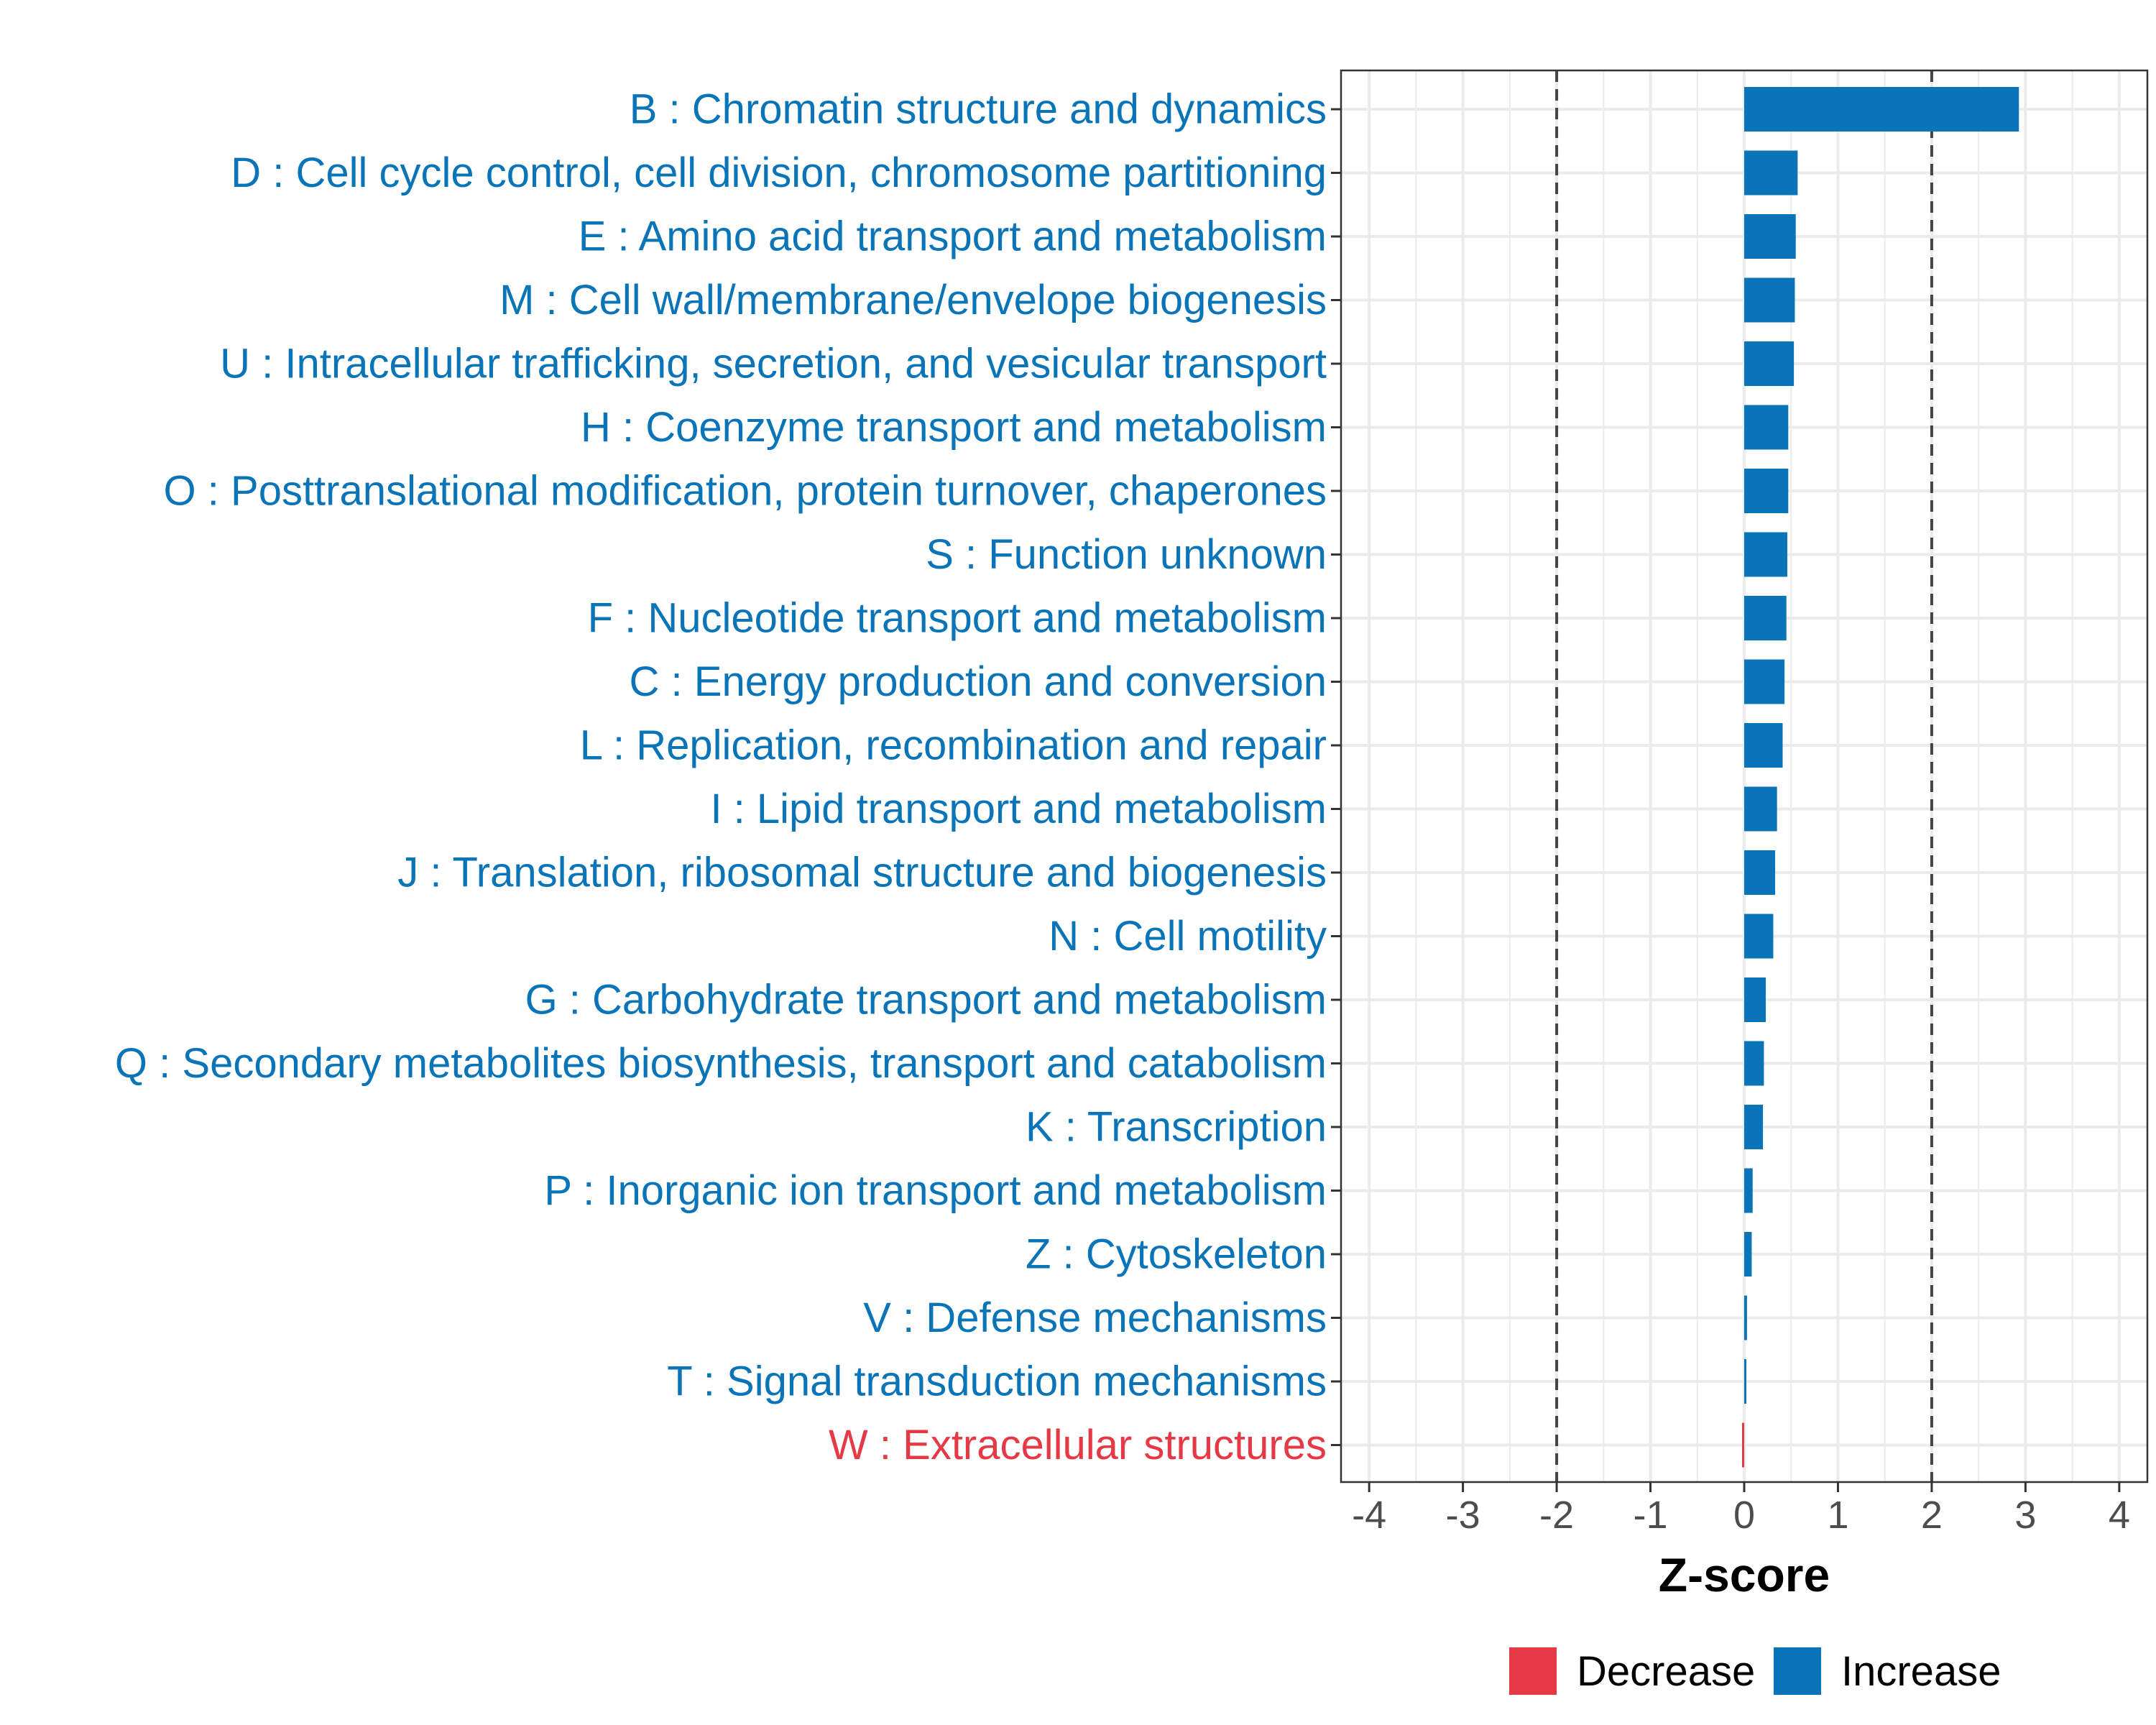 The height and width of the screenshot is (1725, 2156). Describe the element at coordinates (1798, 1671) in the screenshot. I see `legend-key-increase` at that location.